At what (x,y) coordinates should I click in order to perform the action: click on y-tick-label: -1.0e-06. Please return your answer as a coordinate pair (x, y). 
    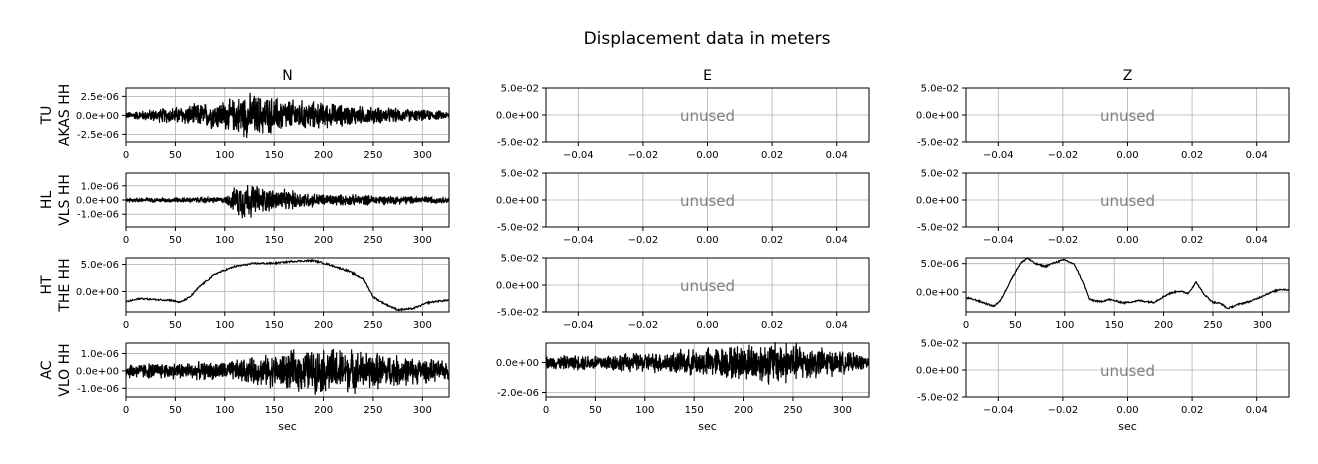
    Looking at the image, I should click on (98, 215).